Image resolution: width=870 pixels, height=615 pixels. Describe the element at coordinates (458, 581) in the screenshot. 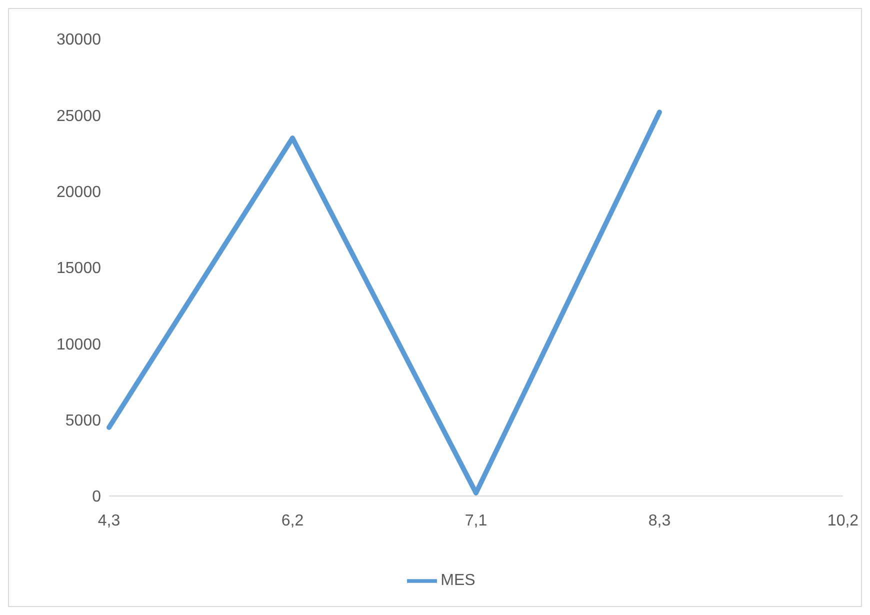

I see `legend-label: MES` at that location.